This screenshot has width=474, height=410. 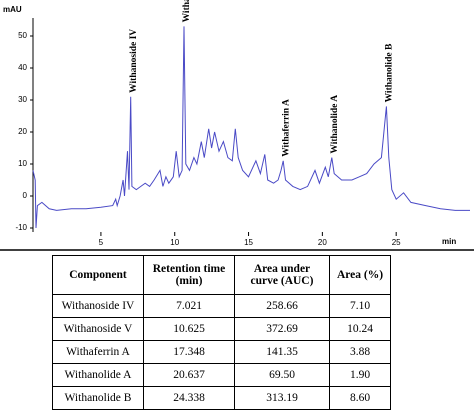 I want to click on table-cell: 20.637, so click(x=189, y=375).